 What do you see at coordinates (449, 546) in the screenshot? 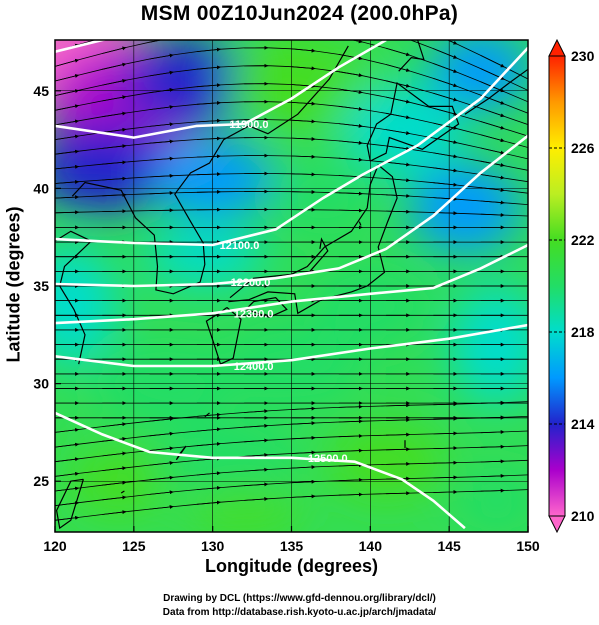
I see `x-tick-label: 145` at bounding box center [449, 546].